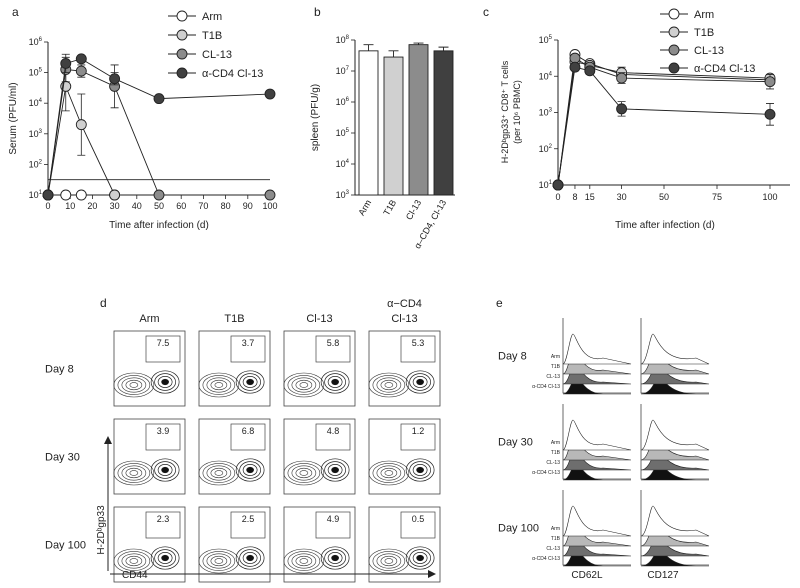 This screenshot has width=800, height=588. Describe the element at coordinates (546, 185) in the screenshot. I see `panel-c-ytick-label: 101` at that location.